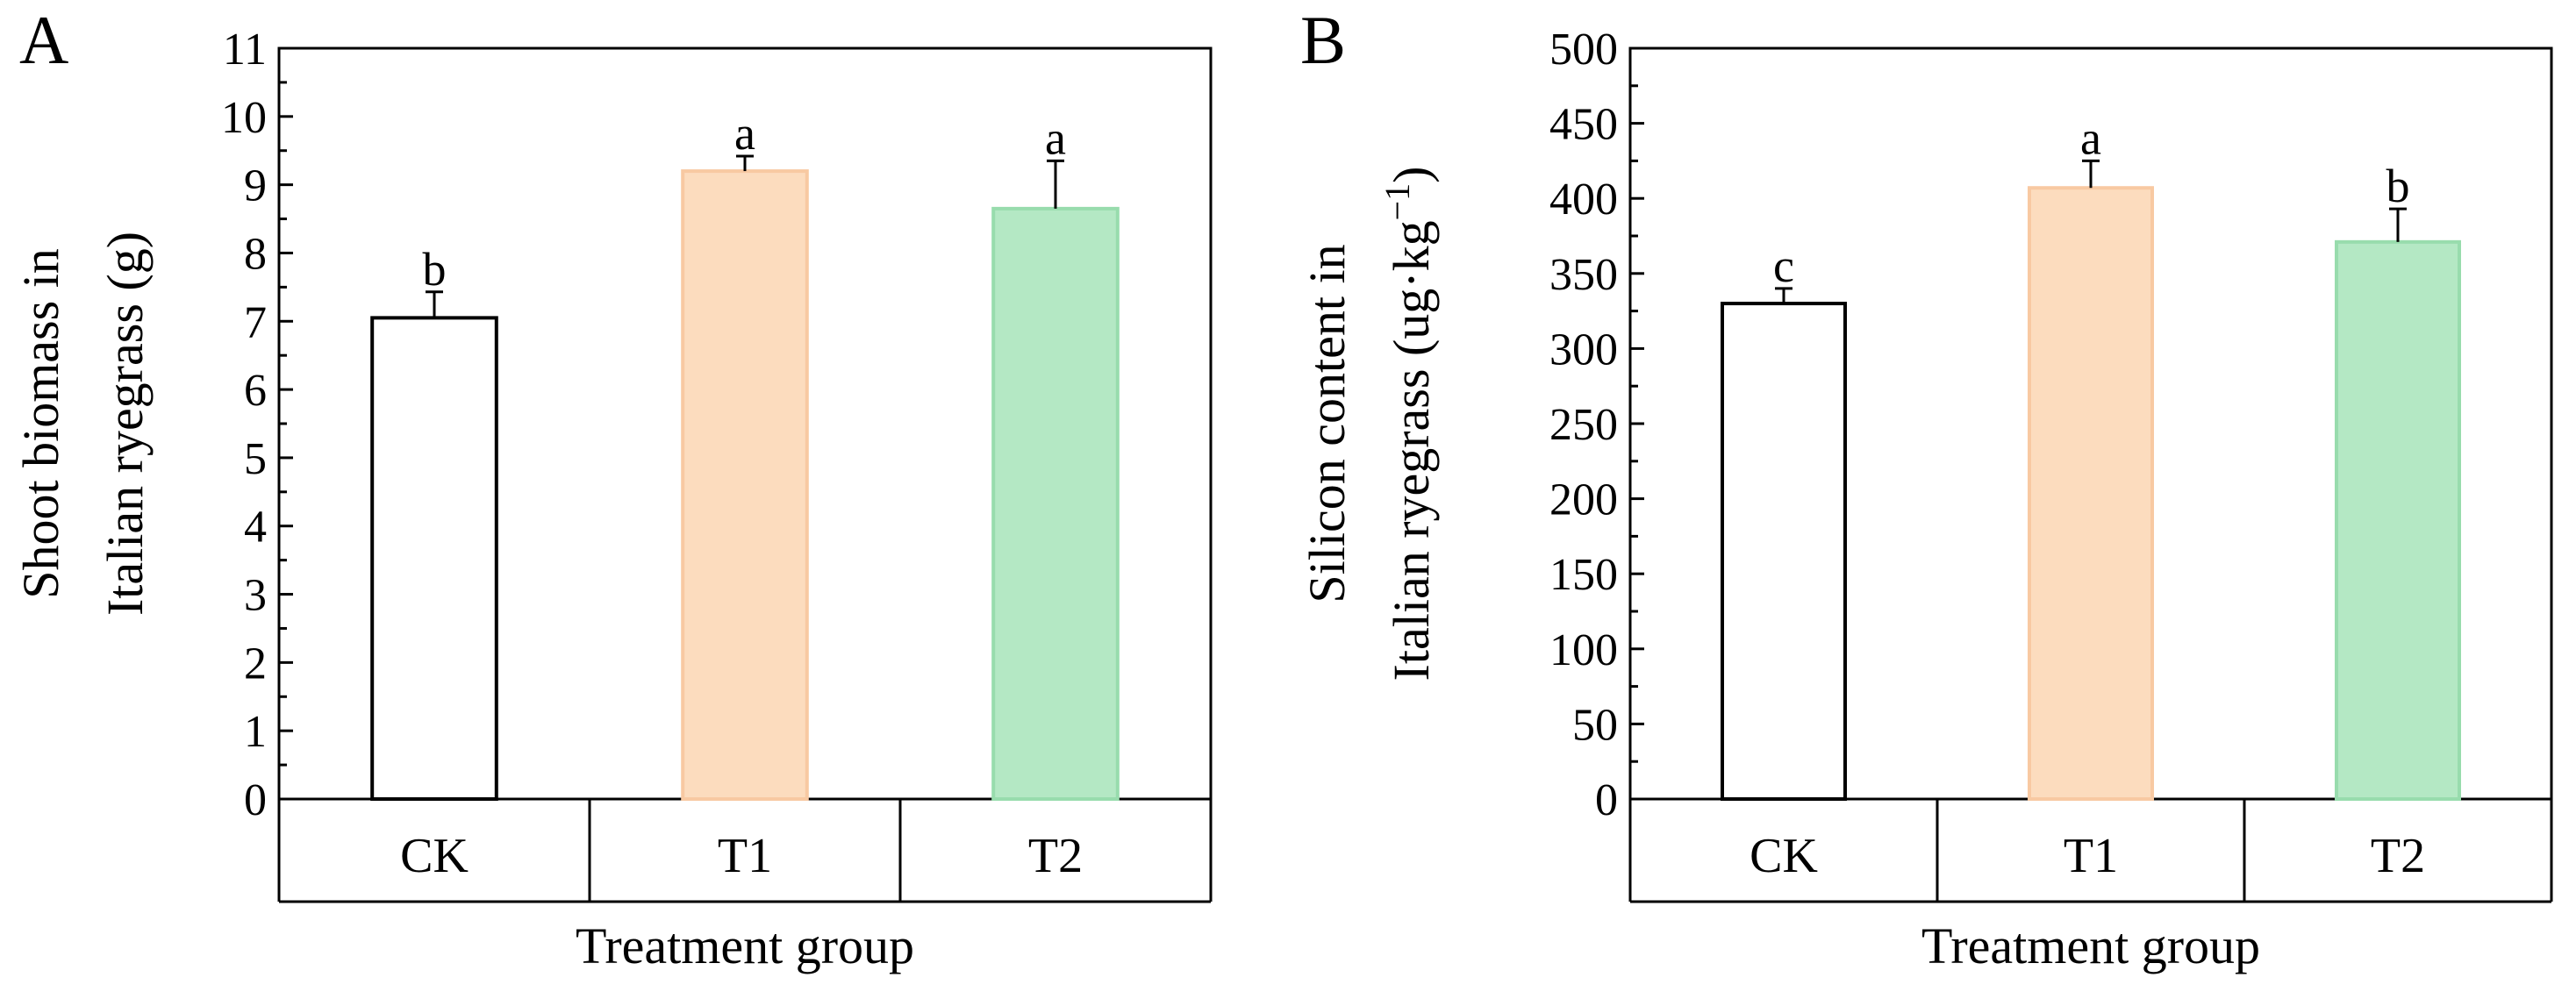  I want to click on significance-label-t1-a: a, so click(744, 133).